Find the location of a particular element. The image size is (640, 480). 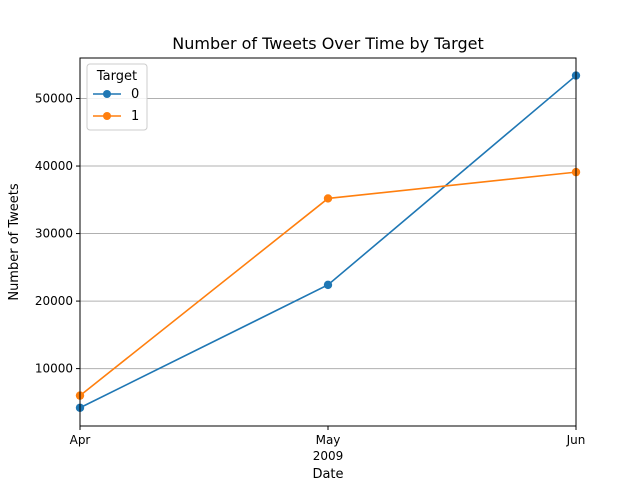

legend-title: Target is located at coordinates (116, 76).